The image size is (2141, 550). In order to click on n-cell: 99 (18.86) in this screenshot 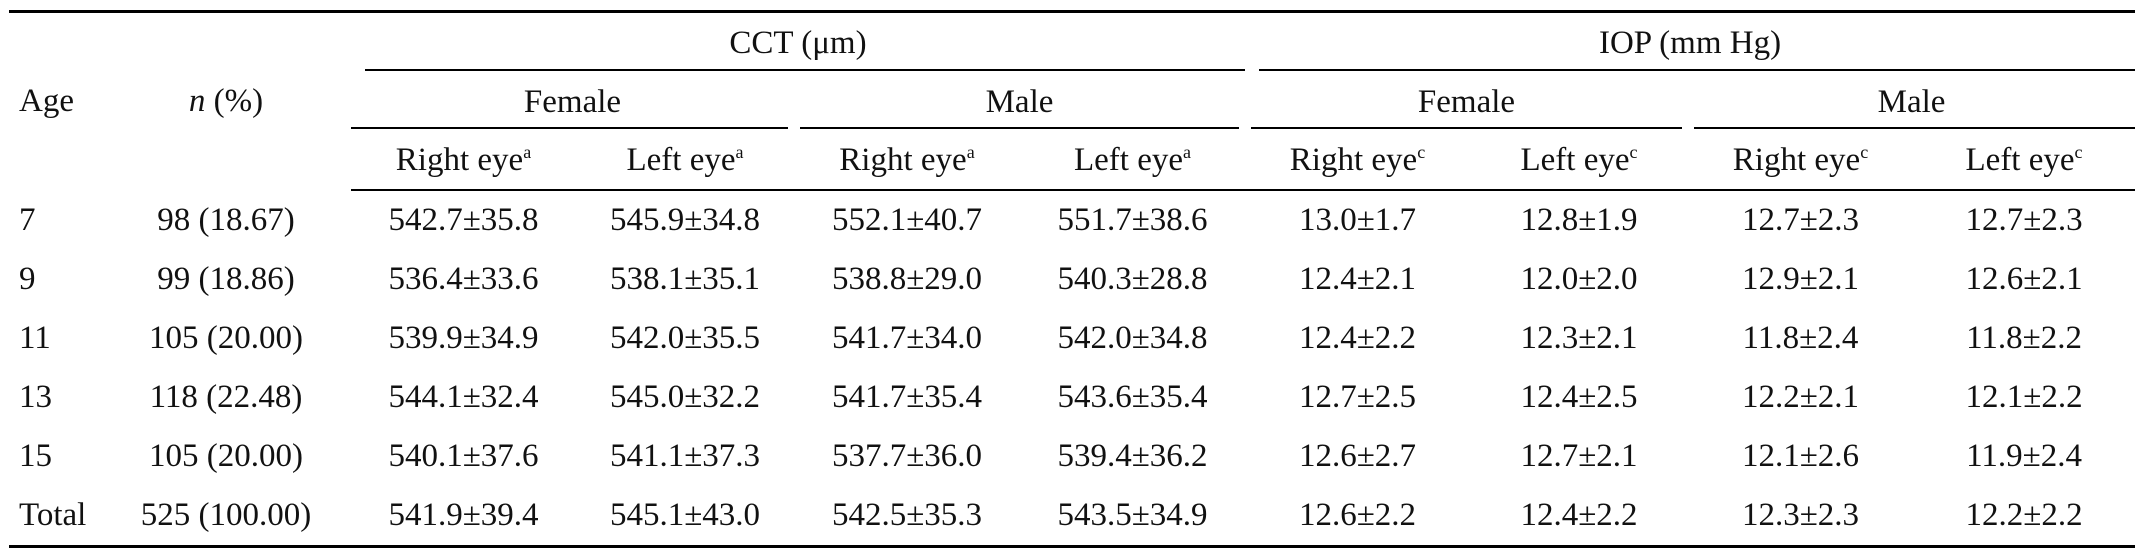, I will do `click(226, 279)`.